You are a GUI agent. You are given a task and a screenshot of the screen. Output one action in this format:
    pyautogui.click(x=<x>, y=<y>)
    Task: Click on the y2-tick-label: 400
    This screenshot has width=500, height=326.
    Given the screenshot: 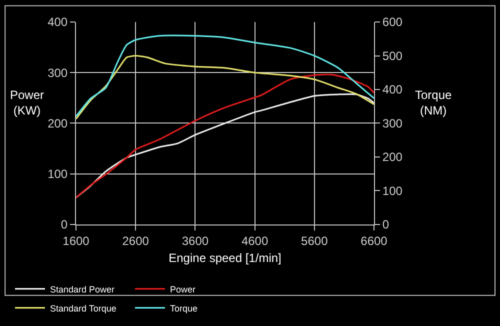 What is the action you would take?
    pyautogui.click(x=392, y=89)
    